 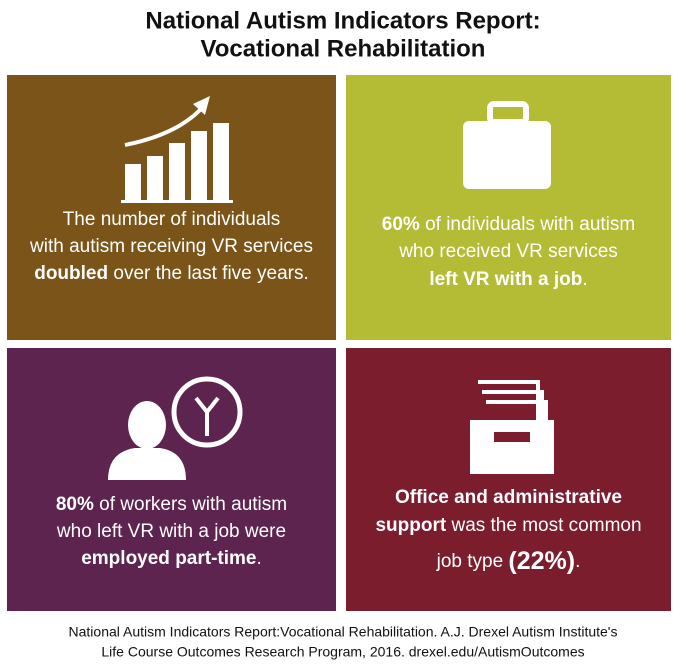 I want to click on panel-text-line: who received VR services, so click(x=508, y=251).